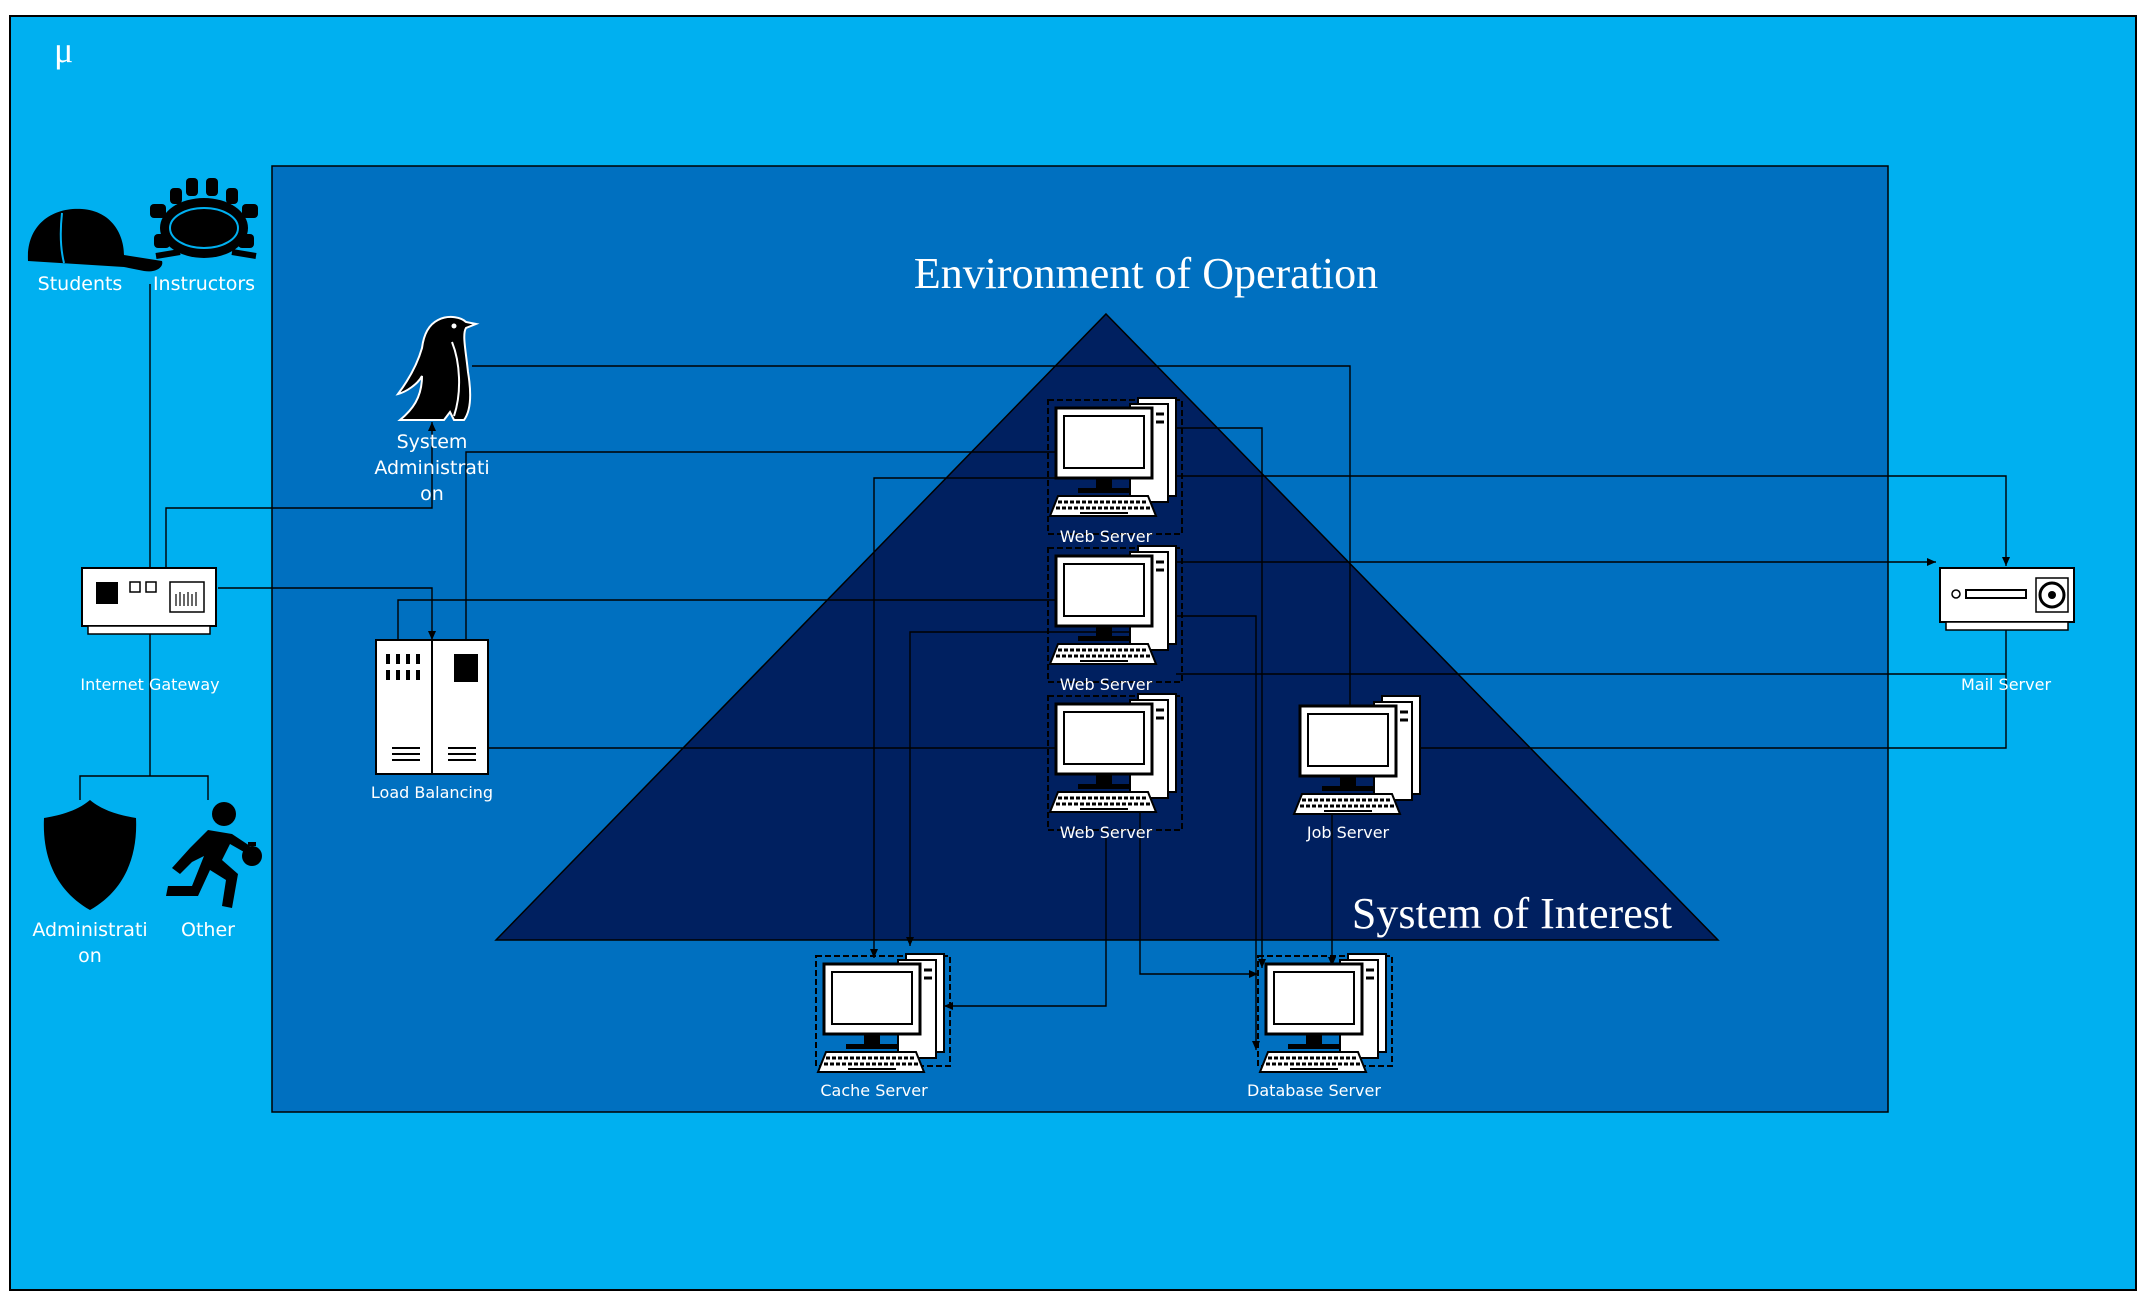 The height and width of the screenshot is (1300, 2148). What do you see at coordinates (2006, 684) in the screenshot?
I see `mail-server-label: Mail Server` at bounding box center [2006, 684].